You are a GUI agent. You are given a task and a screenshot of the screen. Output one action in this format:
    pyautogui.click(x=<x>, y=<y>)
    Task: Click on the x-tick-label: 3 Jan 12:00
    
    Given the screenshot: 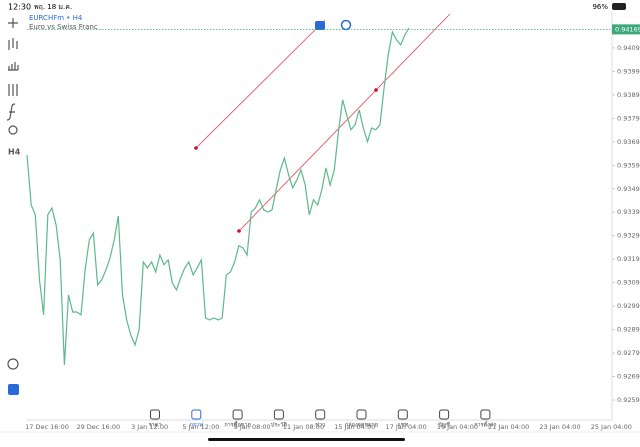 What is the action you would take?
    pyautogui.click(x=149, y=427)
    